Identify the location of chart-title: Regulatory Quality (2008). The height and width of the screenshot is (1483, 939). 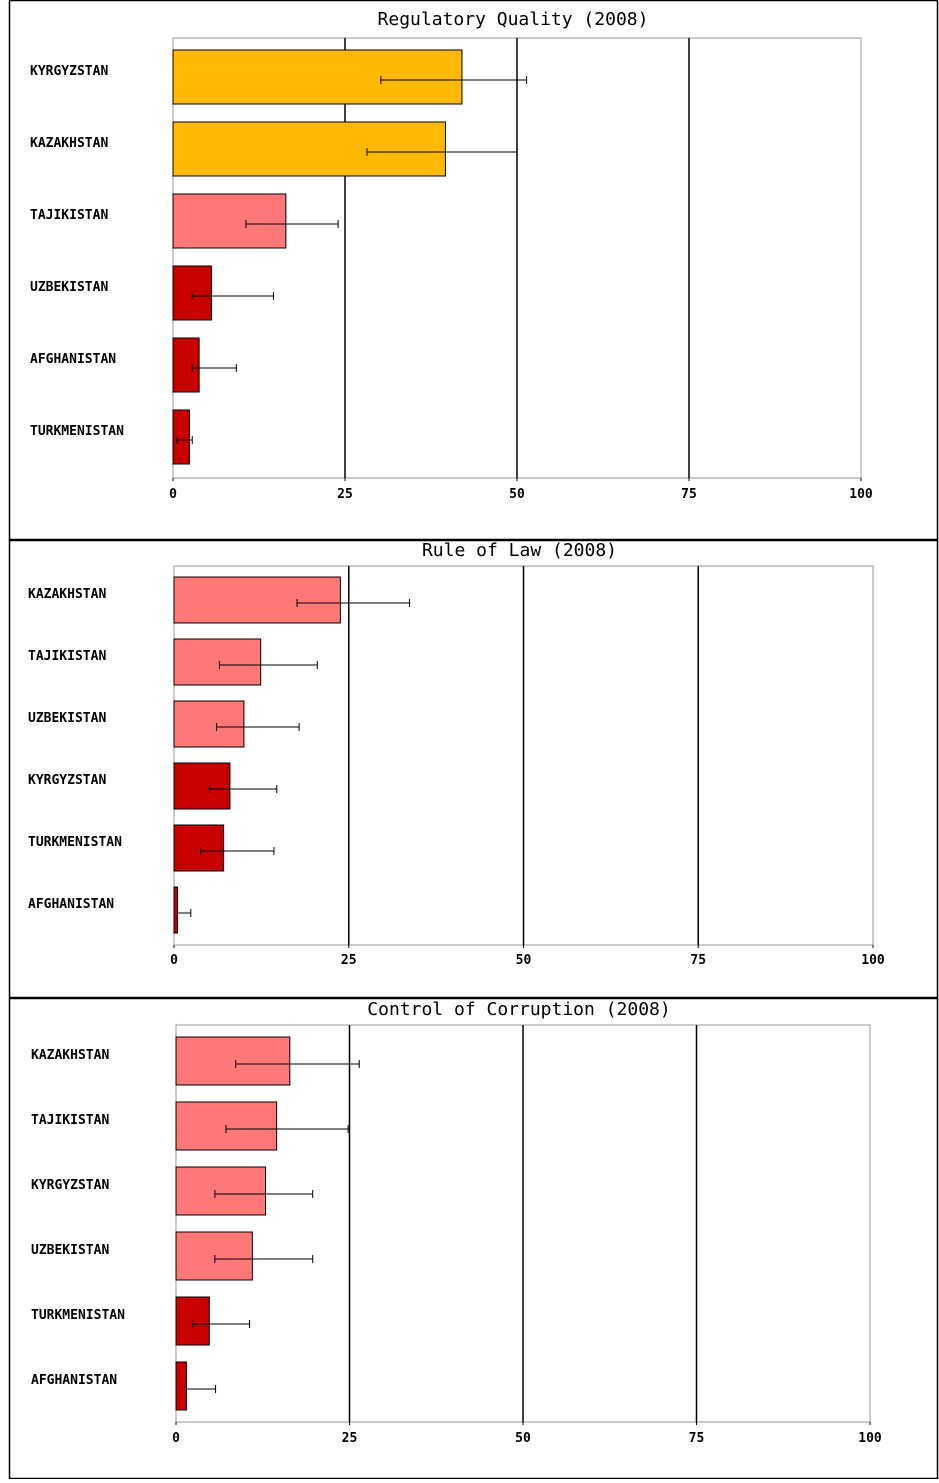
(513, 19).